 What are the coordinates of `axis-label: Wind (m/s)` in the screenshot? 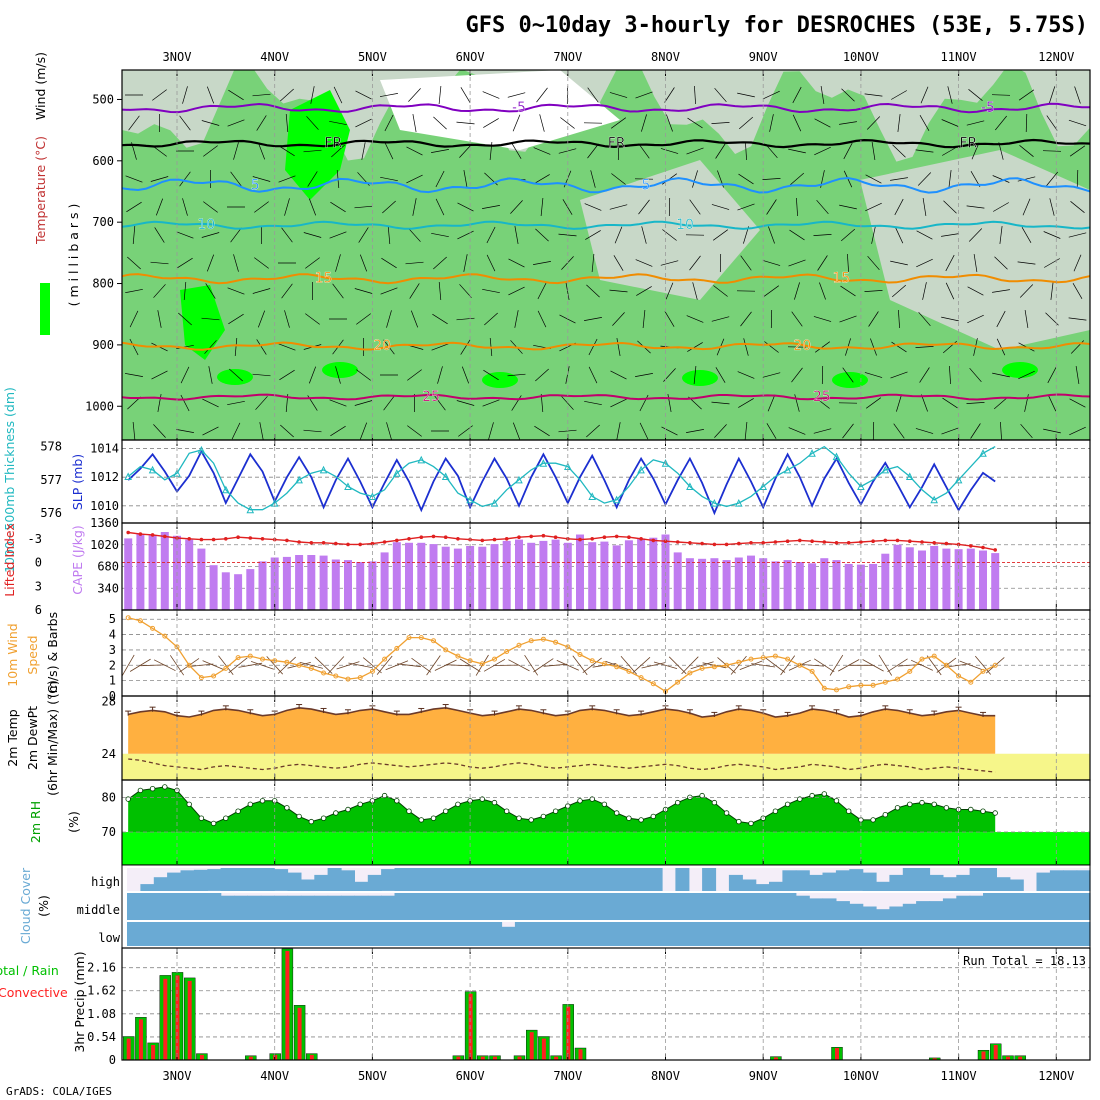 It's located at (40, 86).